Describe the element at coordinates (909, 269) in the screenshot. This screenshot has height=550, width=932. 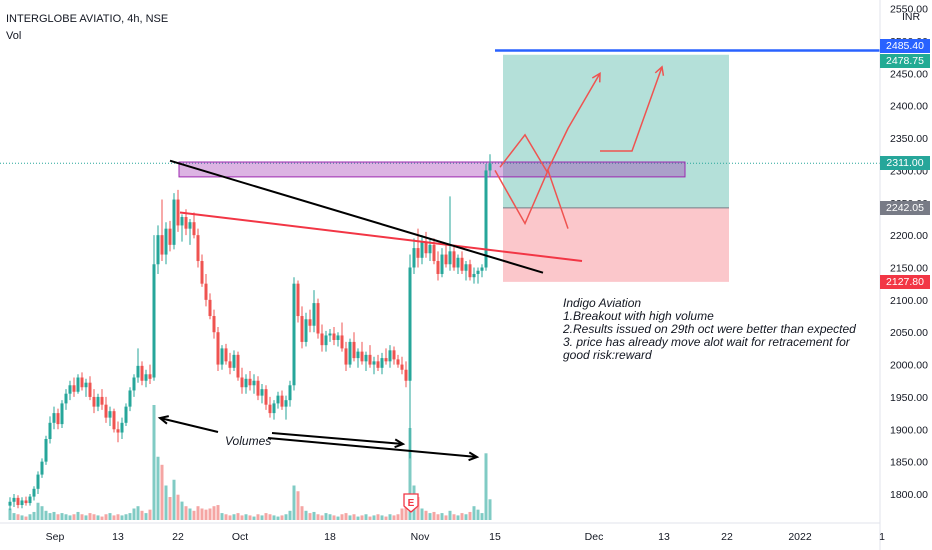
I see `y-tick-label: 2150.00` at that location.